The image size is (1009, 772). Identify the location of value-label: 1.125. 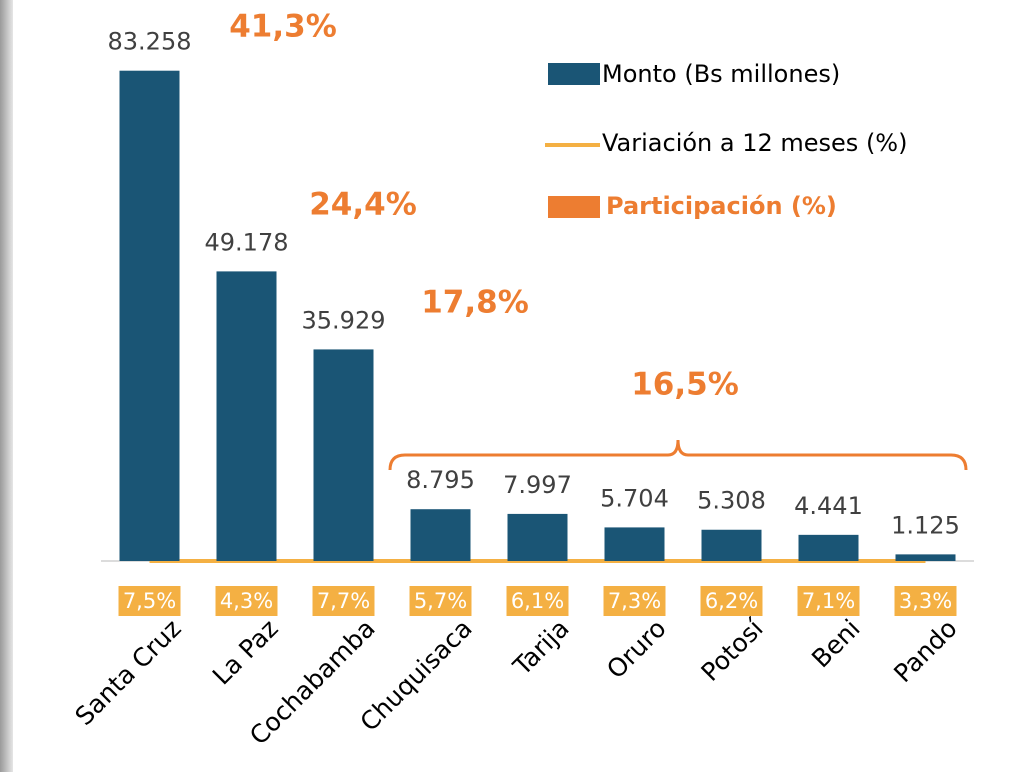
(925, 525).